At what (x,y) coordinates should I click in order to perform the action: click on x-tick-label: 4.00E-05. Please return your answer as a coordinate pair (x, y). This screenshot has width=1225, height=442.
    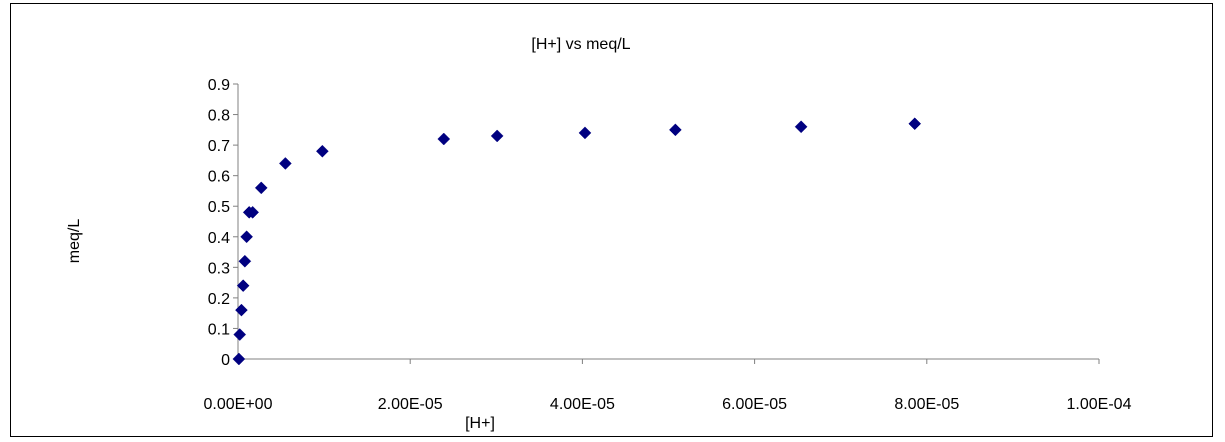
    Looking at the image, I should click on (582, 404).